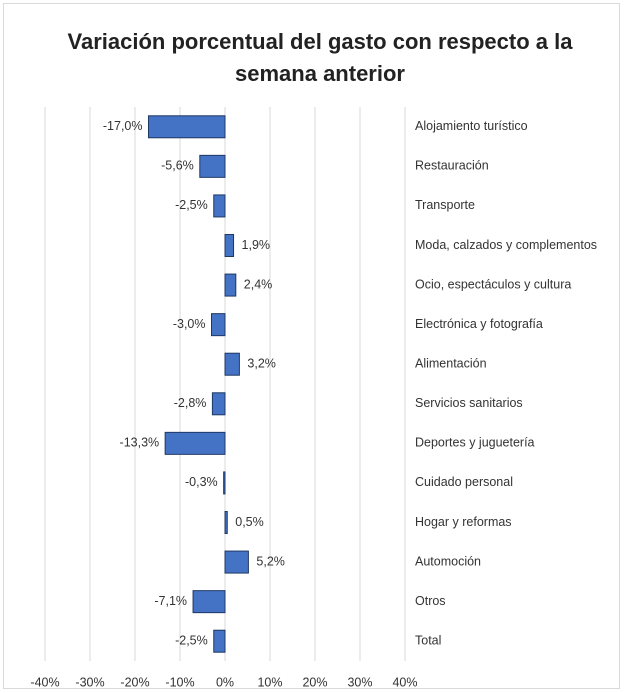 The width and height of the screenshot is (625, 693). Describe the element at coordinates (256, 245) in the screenshot. I see `value-label: 1,9%` at that location.